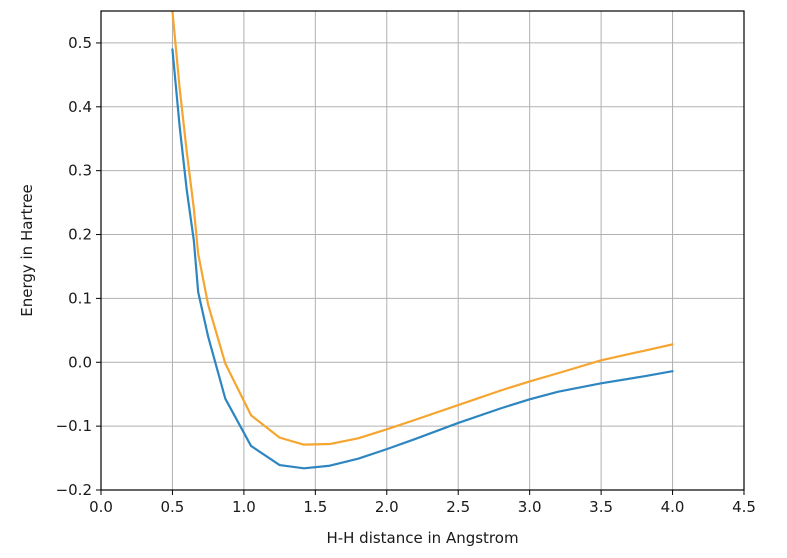 The image size is (787, 558). I want to click on x-tick-label: 4.5, so click(744, 507).